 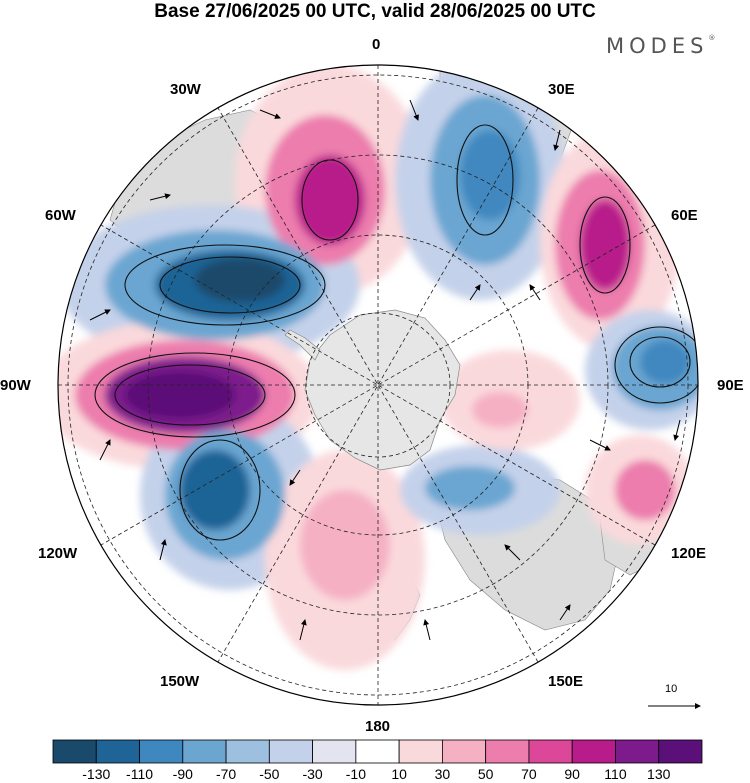 I want to click on brand-text: MODES, so click(x=657, y=46).